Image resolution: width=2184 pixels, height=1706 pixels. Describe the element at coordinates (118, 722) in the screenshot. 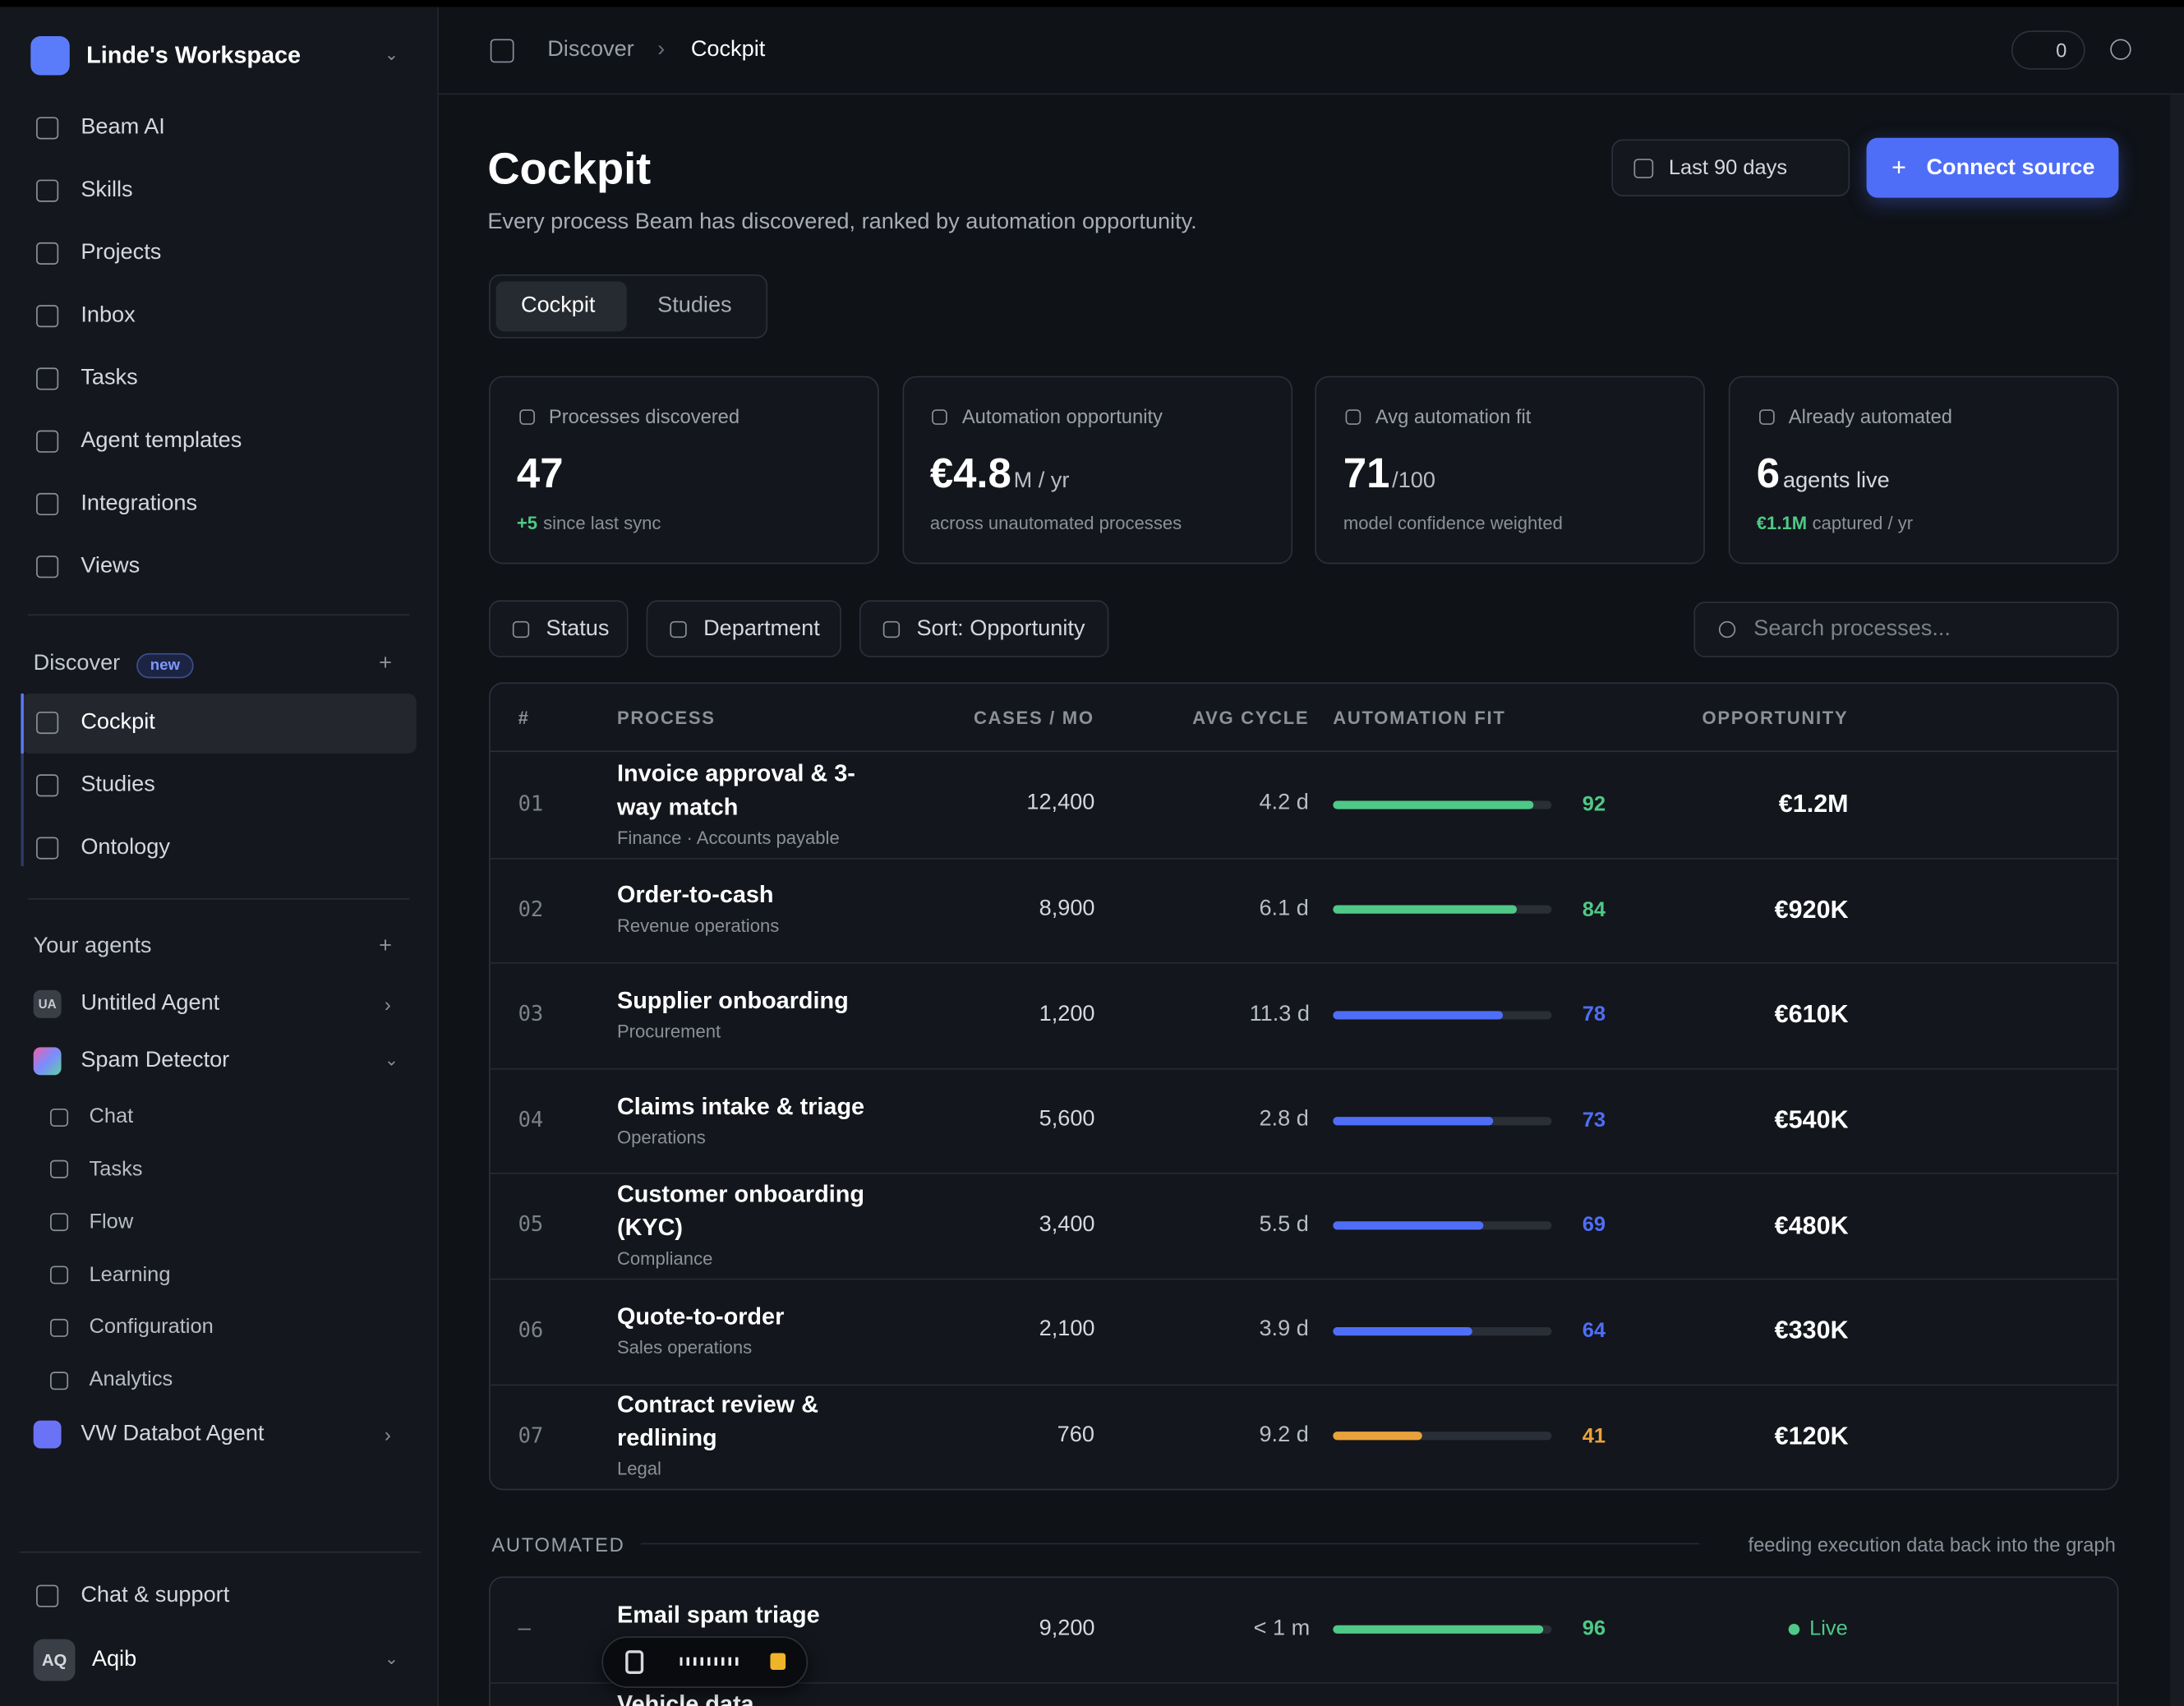

I see `nav-item: Cockpit` at that location.